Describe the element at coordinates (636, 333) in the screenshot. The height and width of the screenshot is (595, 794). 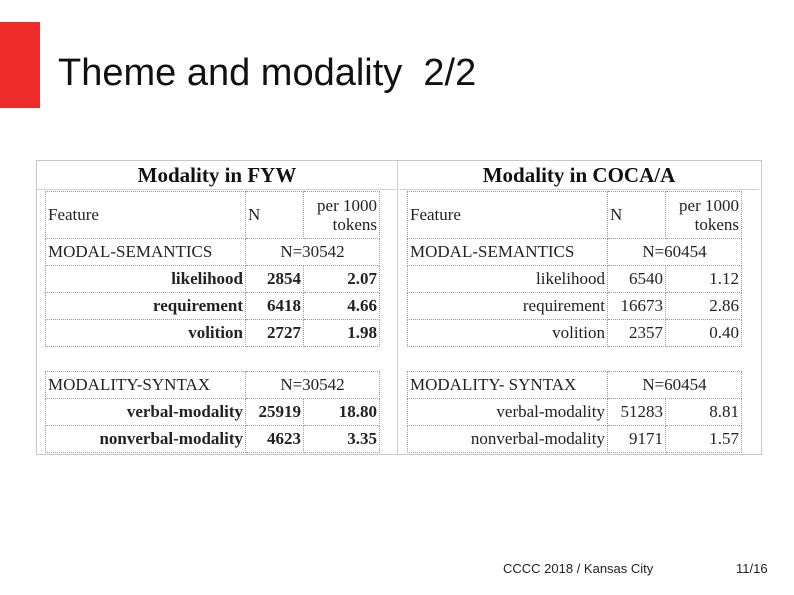
I see `row-n: 2357` at that location.